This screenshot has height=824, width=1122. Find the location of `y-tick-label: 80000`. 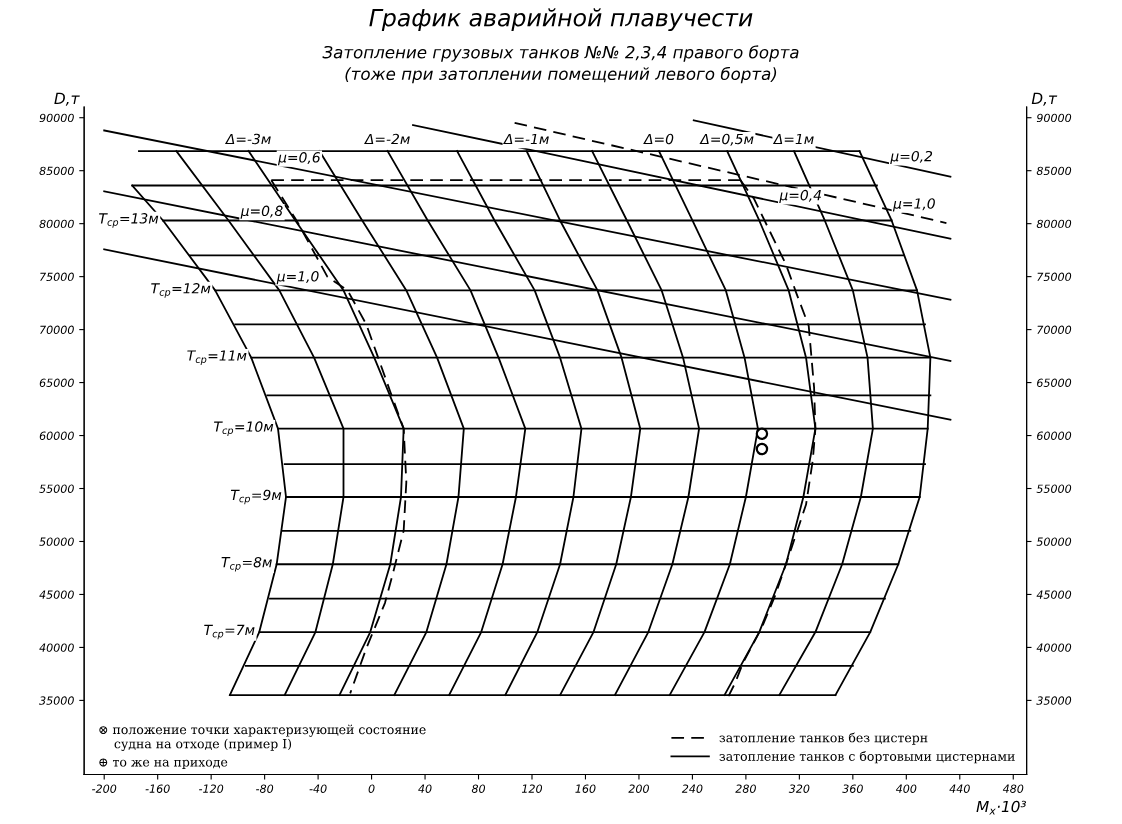

y-tick-label: 80000 is located at coordinates (56, 224).